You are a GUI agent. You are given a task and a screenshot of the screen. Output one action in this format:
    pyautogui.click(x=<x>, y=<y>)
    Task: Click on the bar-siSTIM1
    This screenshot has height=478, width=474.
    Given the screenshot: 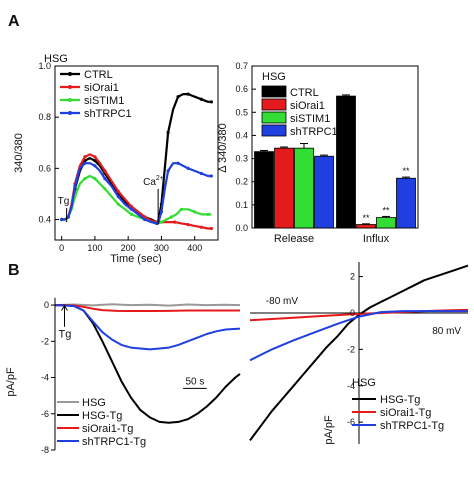 What is the action you would take?
    pyautogui.click(x=304, y=188)
    